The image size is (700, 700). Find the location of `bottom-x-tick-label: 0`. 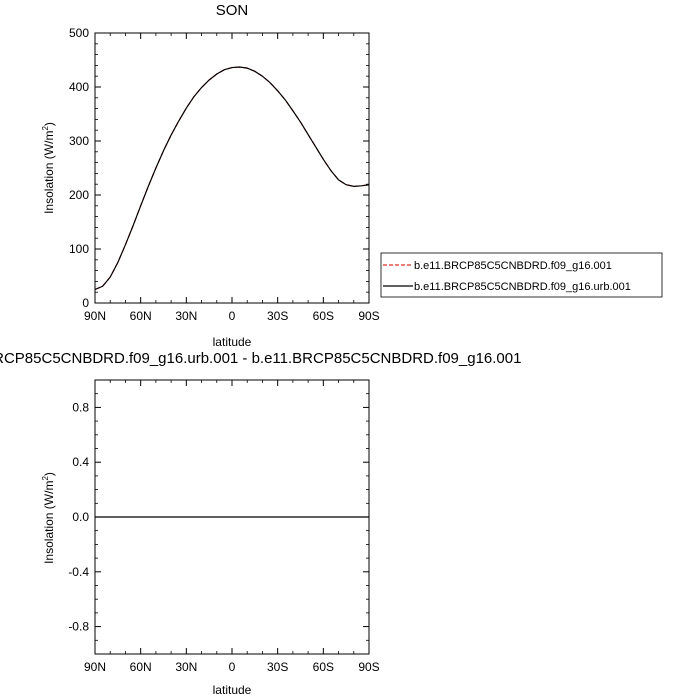

bottom-x-tick-label: 0 is located at coordinates (232, 667).